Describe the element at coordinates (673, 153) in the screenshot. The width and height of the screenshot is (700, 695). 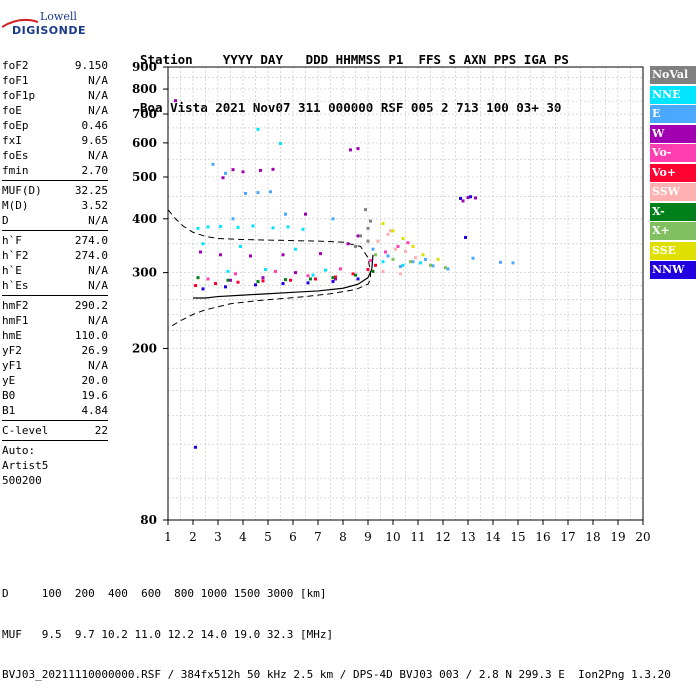
I see `legend-item-vo-: Vo-` at that location.